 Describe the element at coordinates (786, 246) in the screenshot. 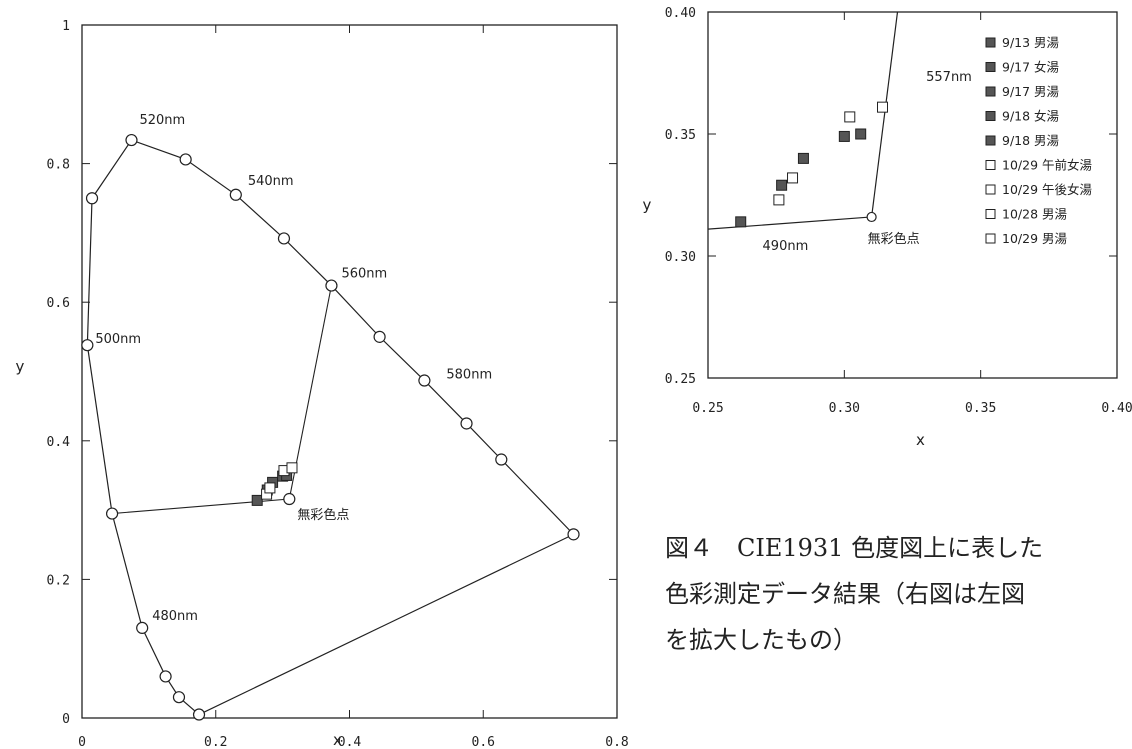

I see `right-annotation-label: 490nm` at that location.